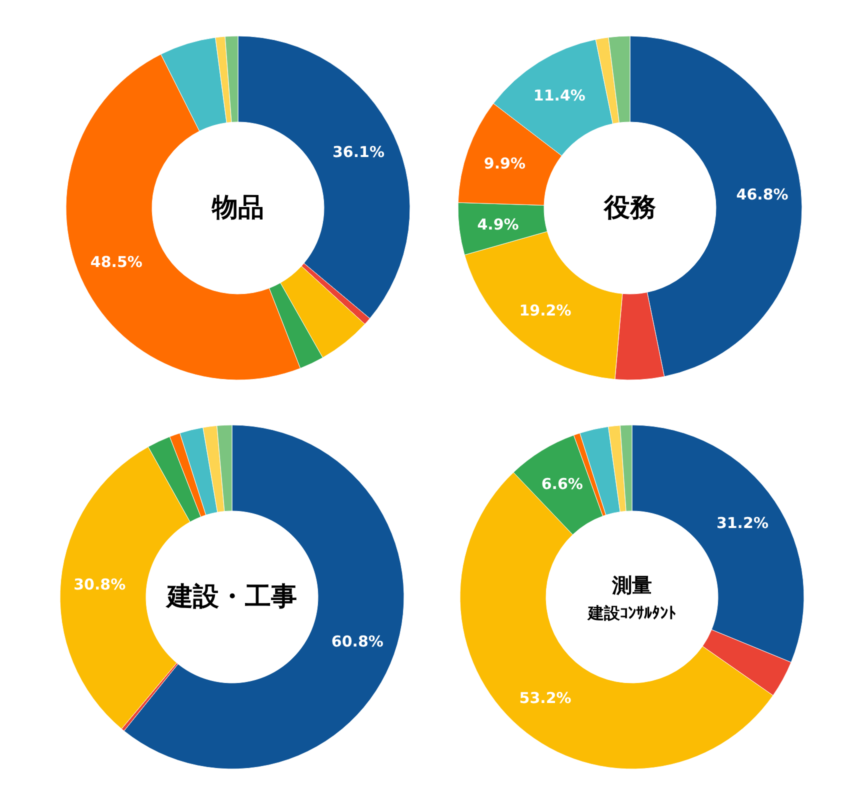 The image size is (850, 800). Describe the element at coordinates (629, 208) in the screenshot. I see `text: 役務` at that location.